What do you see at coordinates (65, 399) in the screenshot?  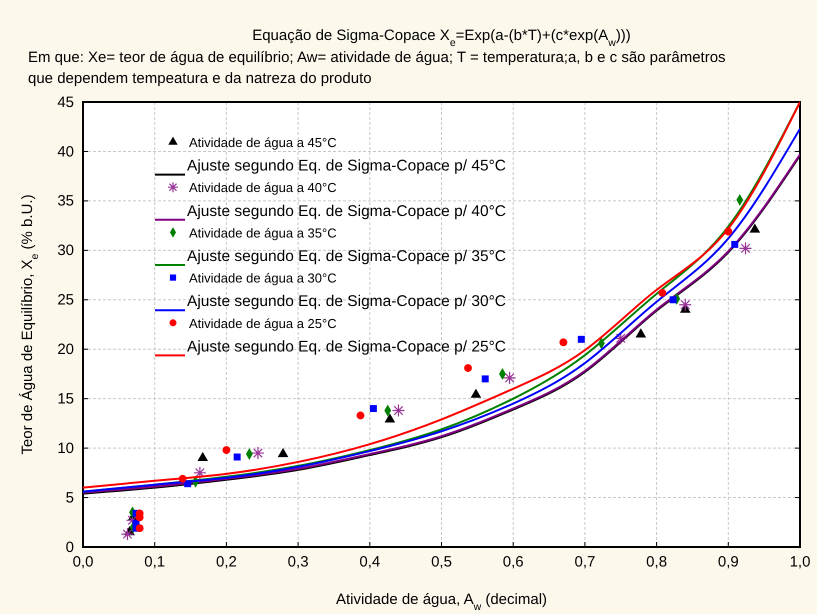 I see `y-tick-label: 15` at bounding box center [65, 399].